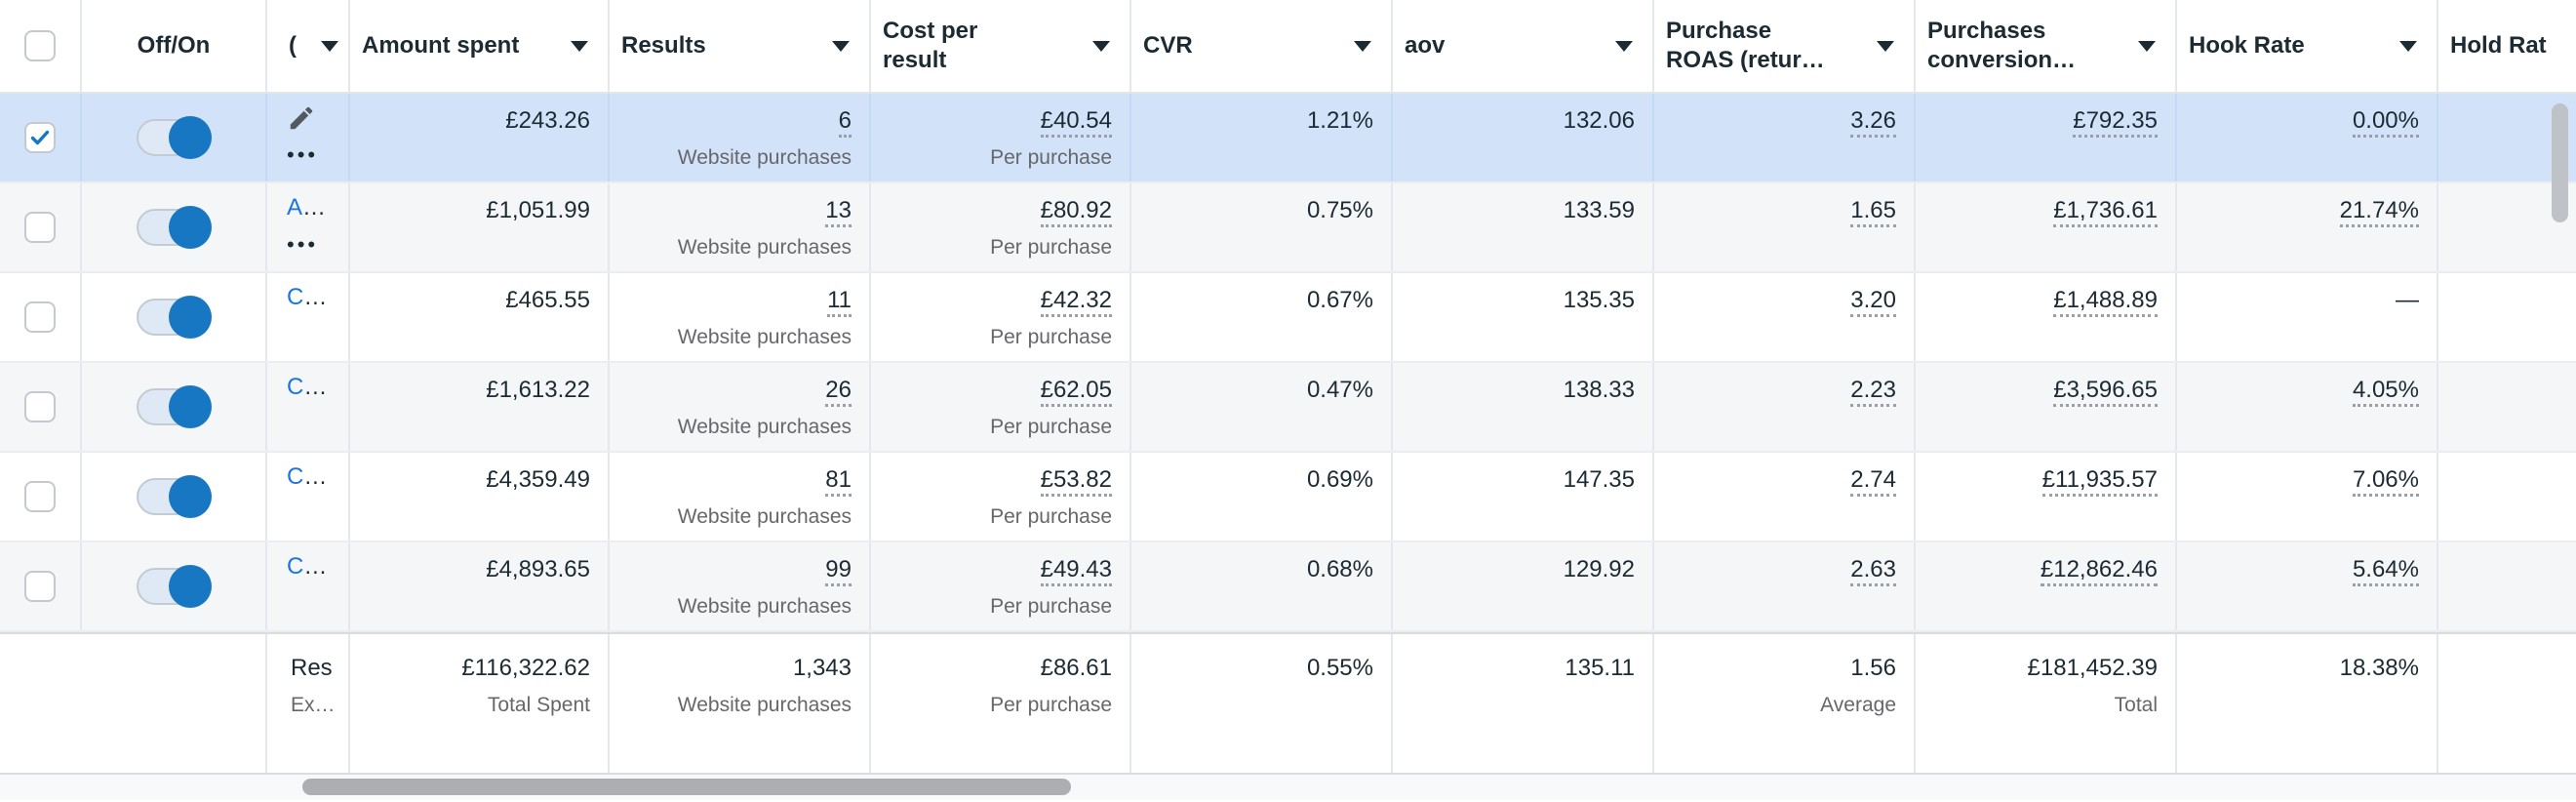 Image resolution: width=2576 pixels, height=802 pixels. I want to click on summary-purchases-conversion-value: £181,452.39, so click(2092, 668).